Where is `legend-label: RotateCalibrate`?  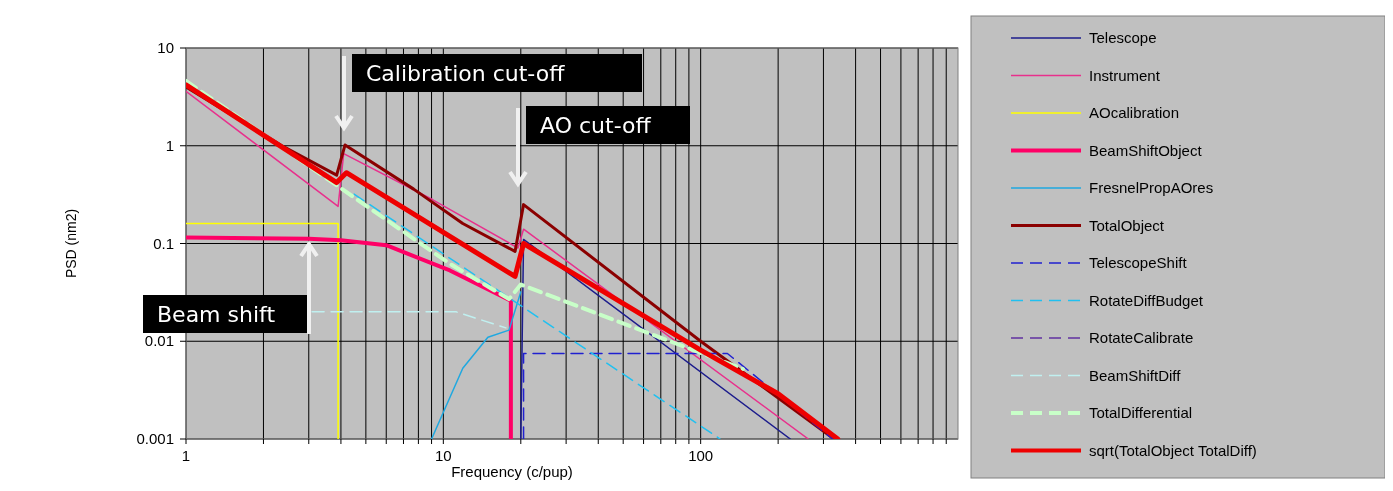 legend-label: RotateCalibrate is located at coordinates (1141, 337).